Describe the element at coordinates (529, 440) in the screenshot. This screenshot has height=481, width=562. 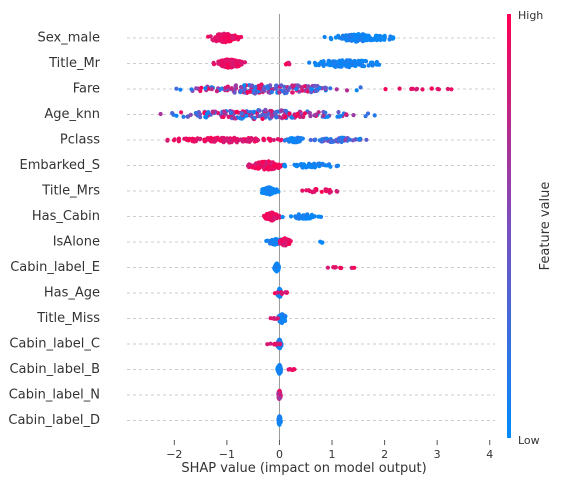
I see `colorbar-low-label: Low` at that location.